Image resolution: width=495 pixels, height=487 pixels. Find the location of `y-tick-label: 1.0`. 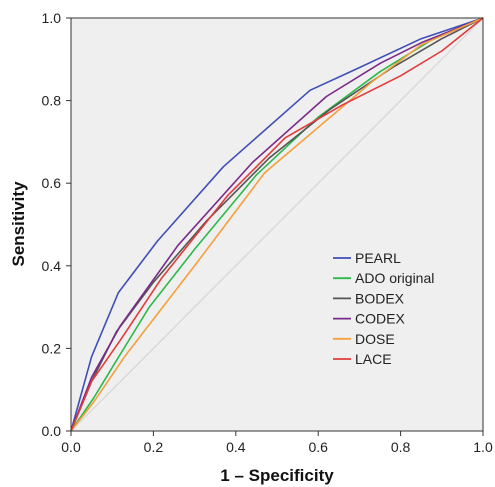

y-tick-label: 1.0 is located at coordinates (52, 18).